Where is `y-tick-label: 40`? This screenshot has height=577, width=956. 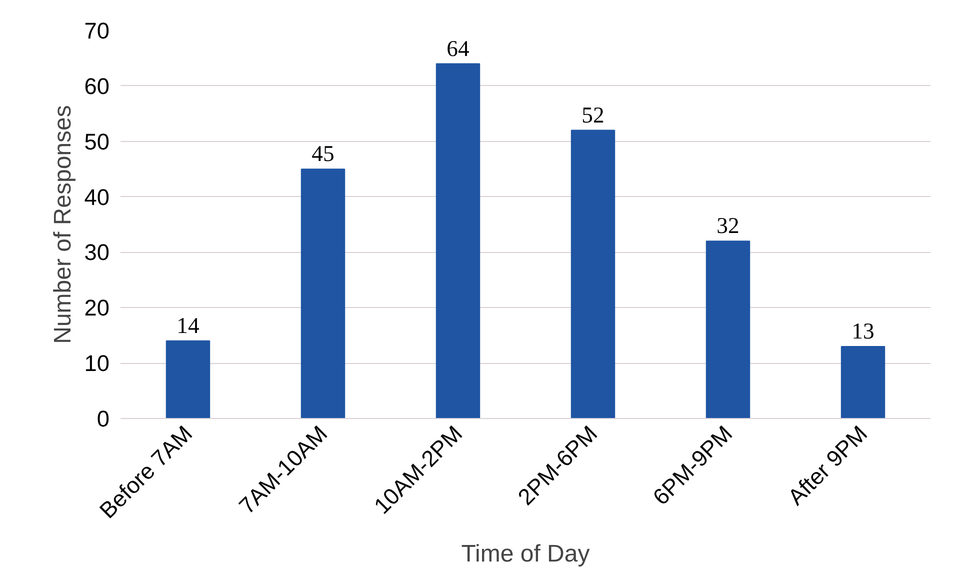
y-tick-label: 40 is located at coordinates (97, 197).